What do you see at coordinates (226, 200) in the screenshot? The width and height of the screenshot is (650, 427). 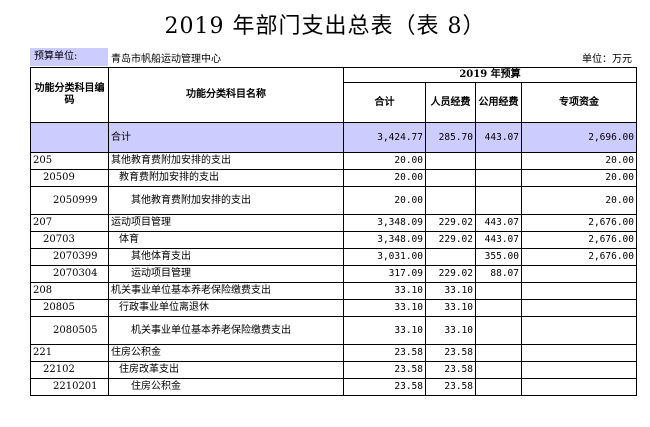 I see `row-name: 其他教育费附加安排的支出` at bounding box center [226, 200].